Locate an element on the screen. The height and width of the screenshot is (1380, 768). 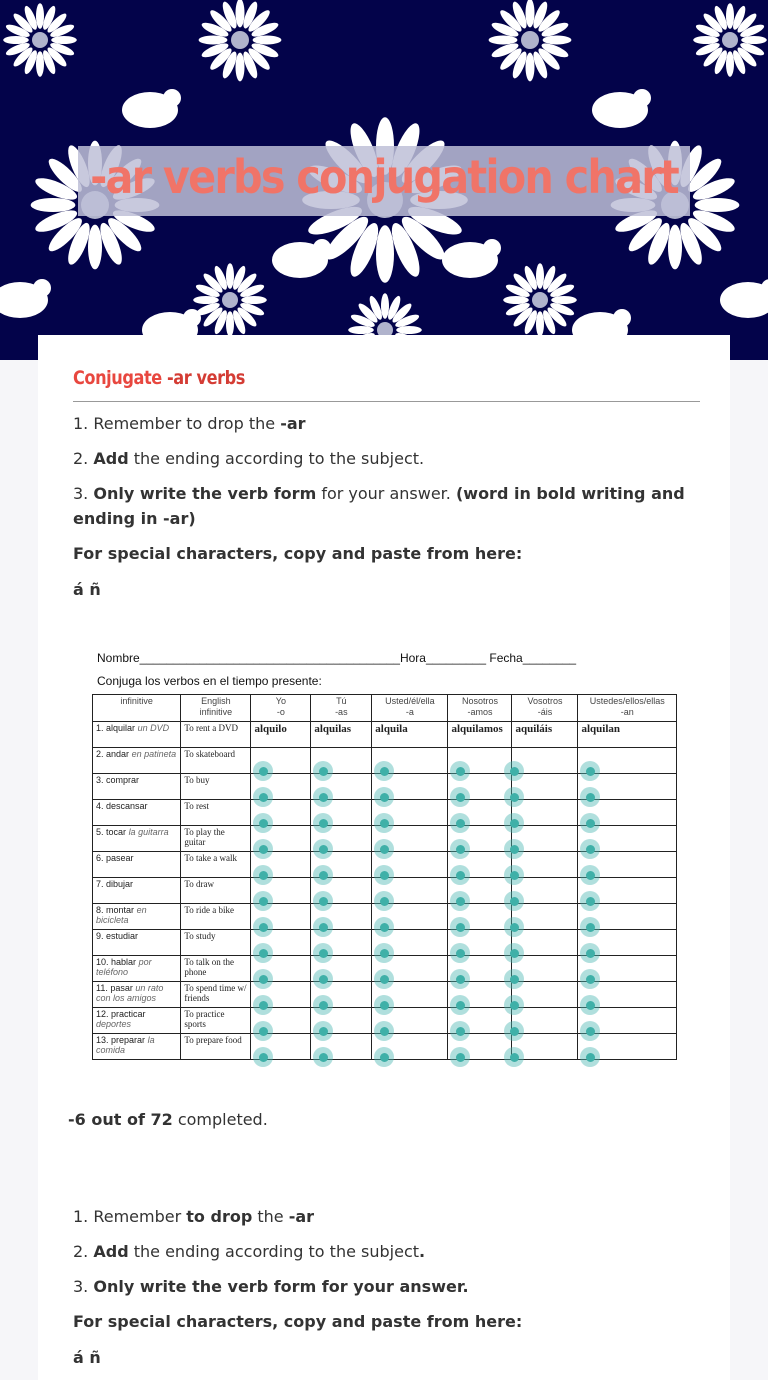
verb: hablar is located at coordinates (124, 962).